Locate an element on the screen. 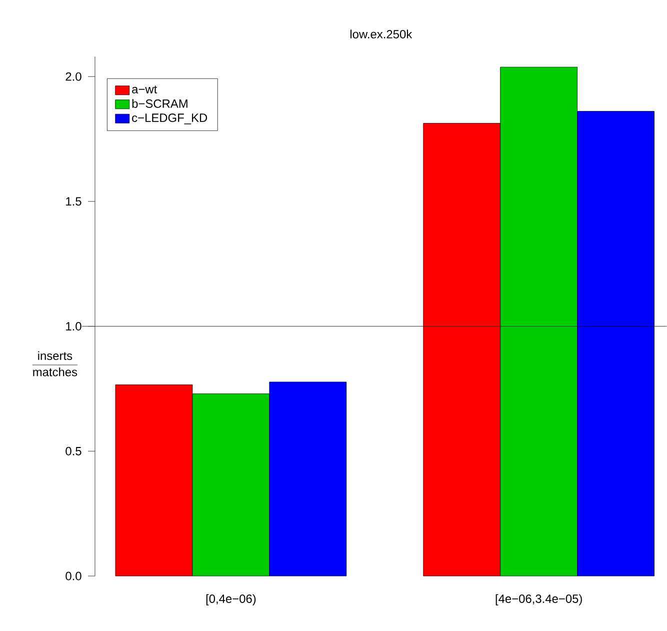 The width and height of the screenshot is (667, 631). legend-label: a−wt is located at coordinates (145, 90).